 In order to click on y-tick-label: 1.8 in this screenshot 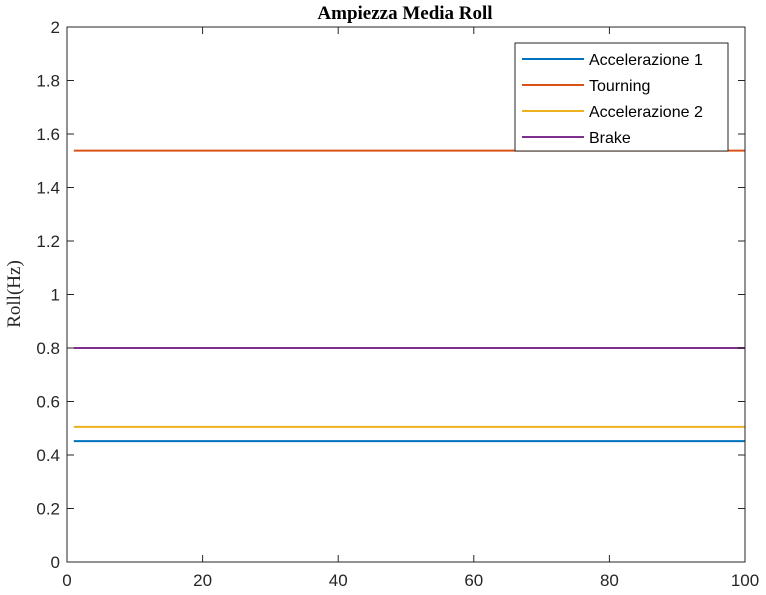, I will do `click(48, 81)`.